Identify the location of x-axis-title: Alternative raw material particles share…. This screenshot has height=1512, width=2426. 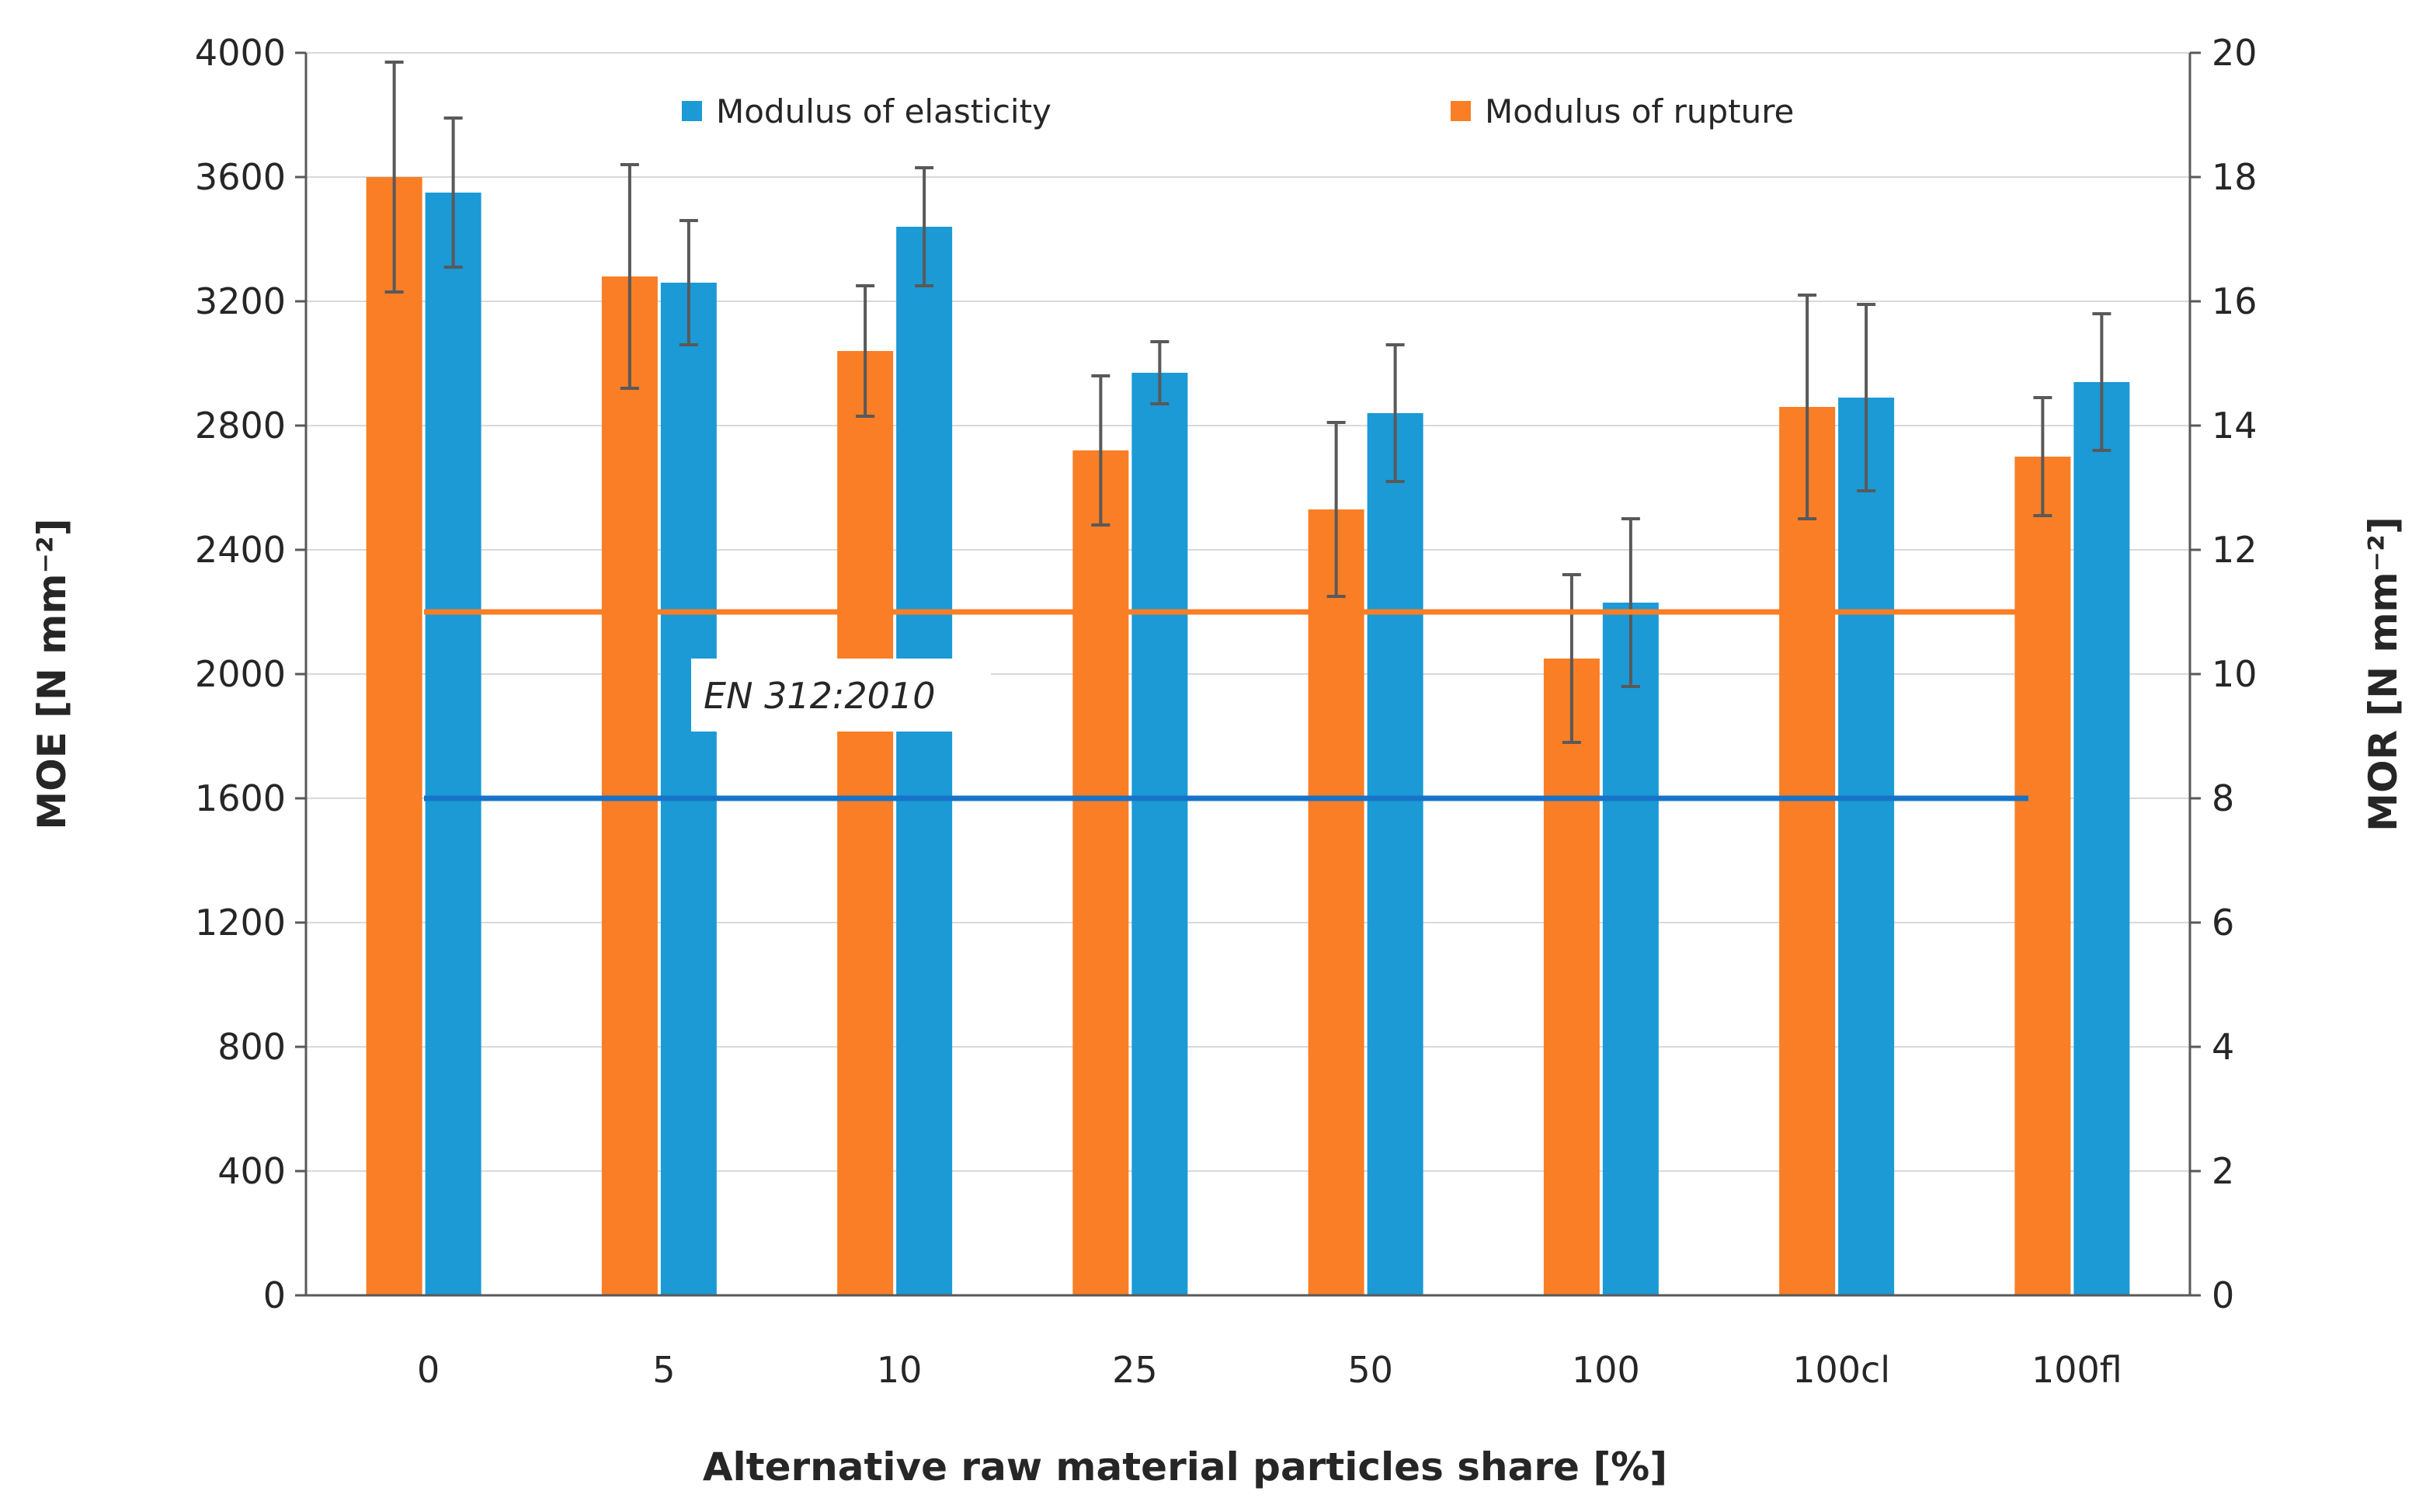
(1185, 1466).